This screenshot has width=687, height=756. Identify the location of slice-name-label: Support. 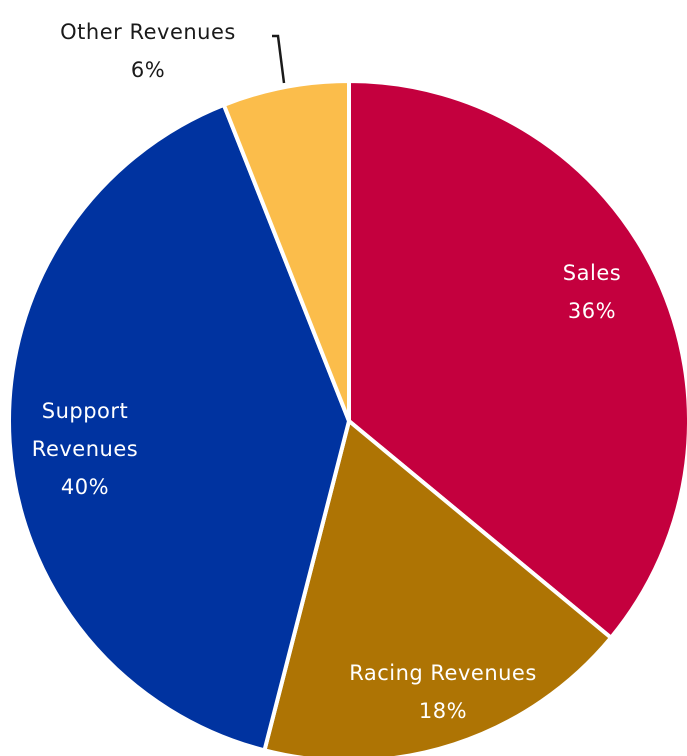
(85, 411).